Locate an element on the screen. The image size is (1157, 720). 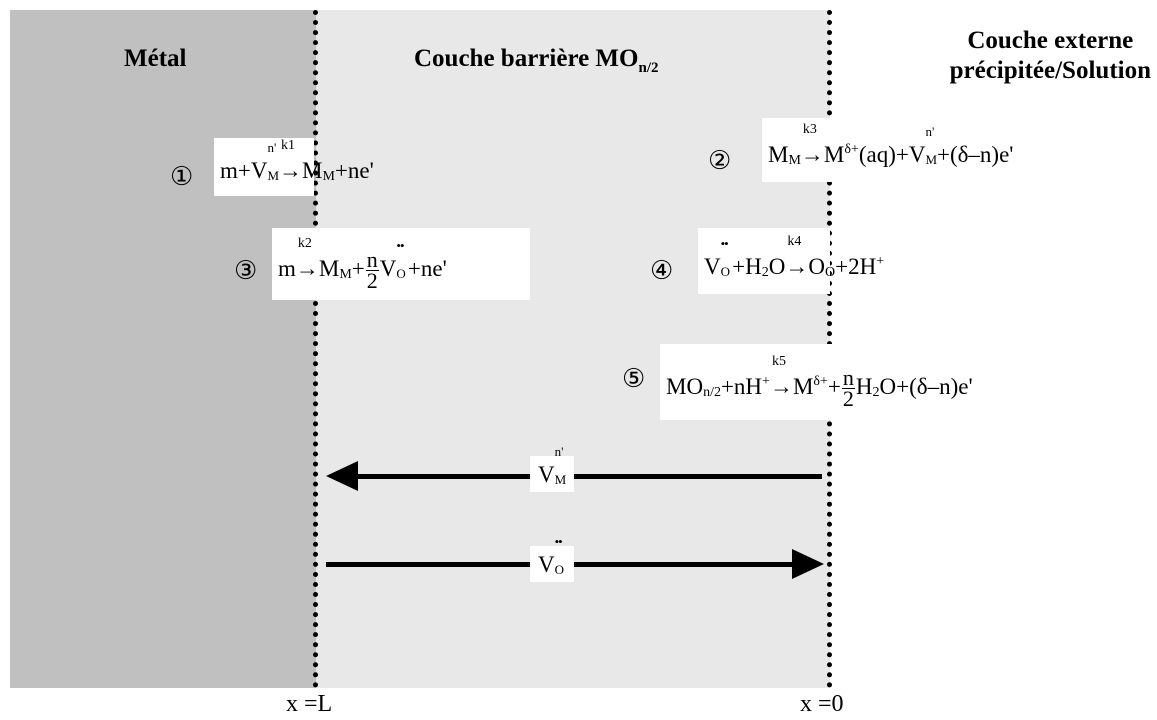
reaction-4-equation: V •• O +H2O k4 →OO+2H+ is located at coordinates (791, 261).